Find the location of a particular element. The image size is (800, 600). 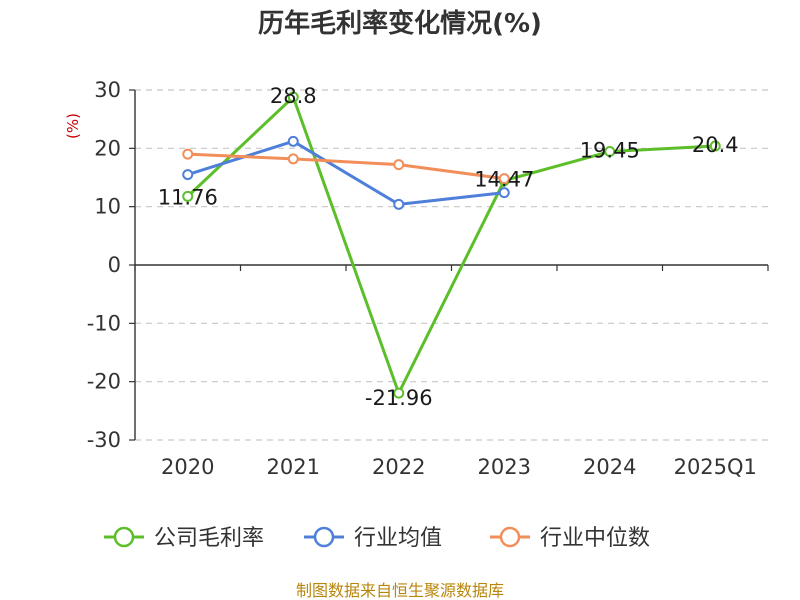

y-tick-label: 10 is located at coordinates (107, 207).